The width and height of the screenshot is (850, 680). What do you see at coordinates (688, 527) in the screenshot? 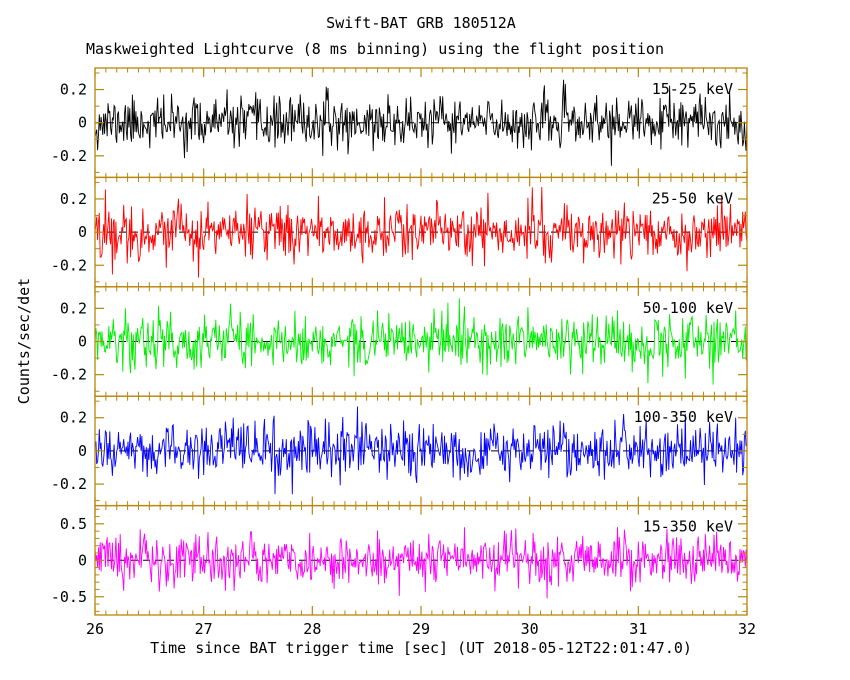
I see `band-label: 15-350 keV` at bounding box center [688, 527].